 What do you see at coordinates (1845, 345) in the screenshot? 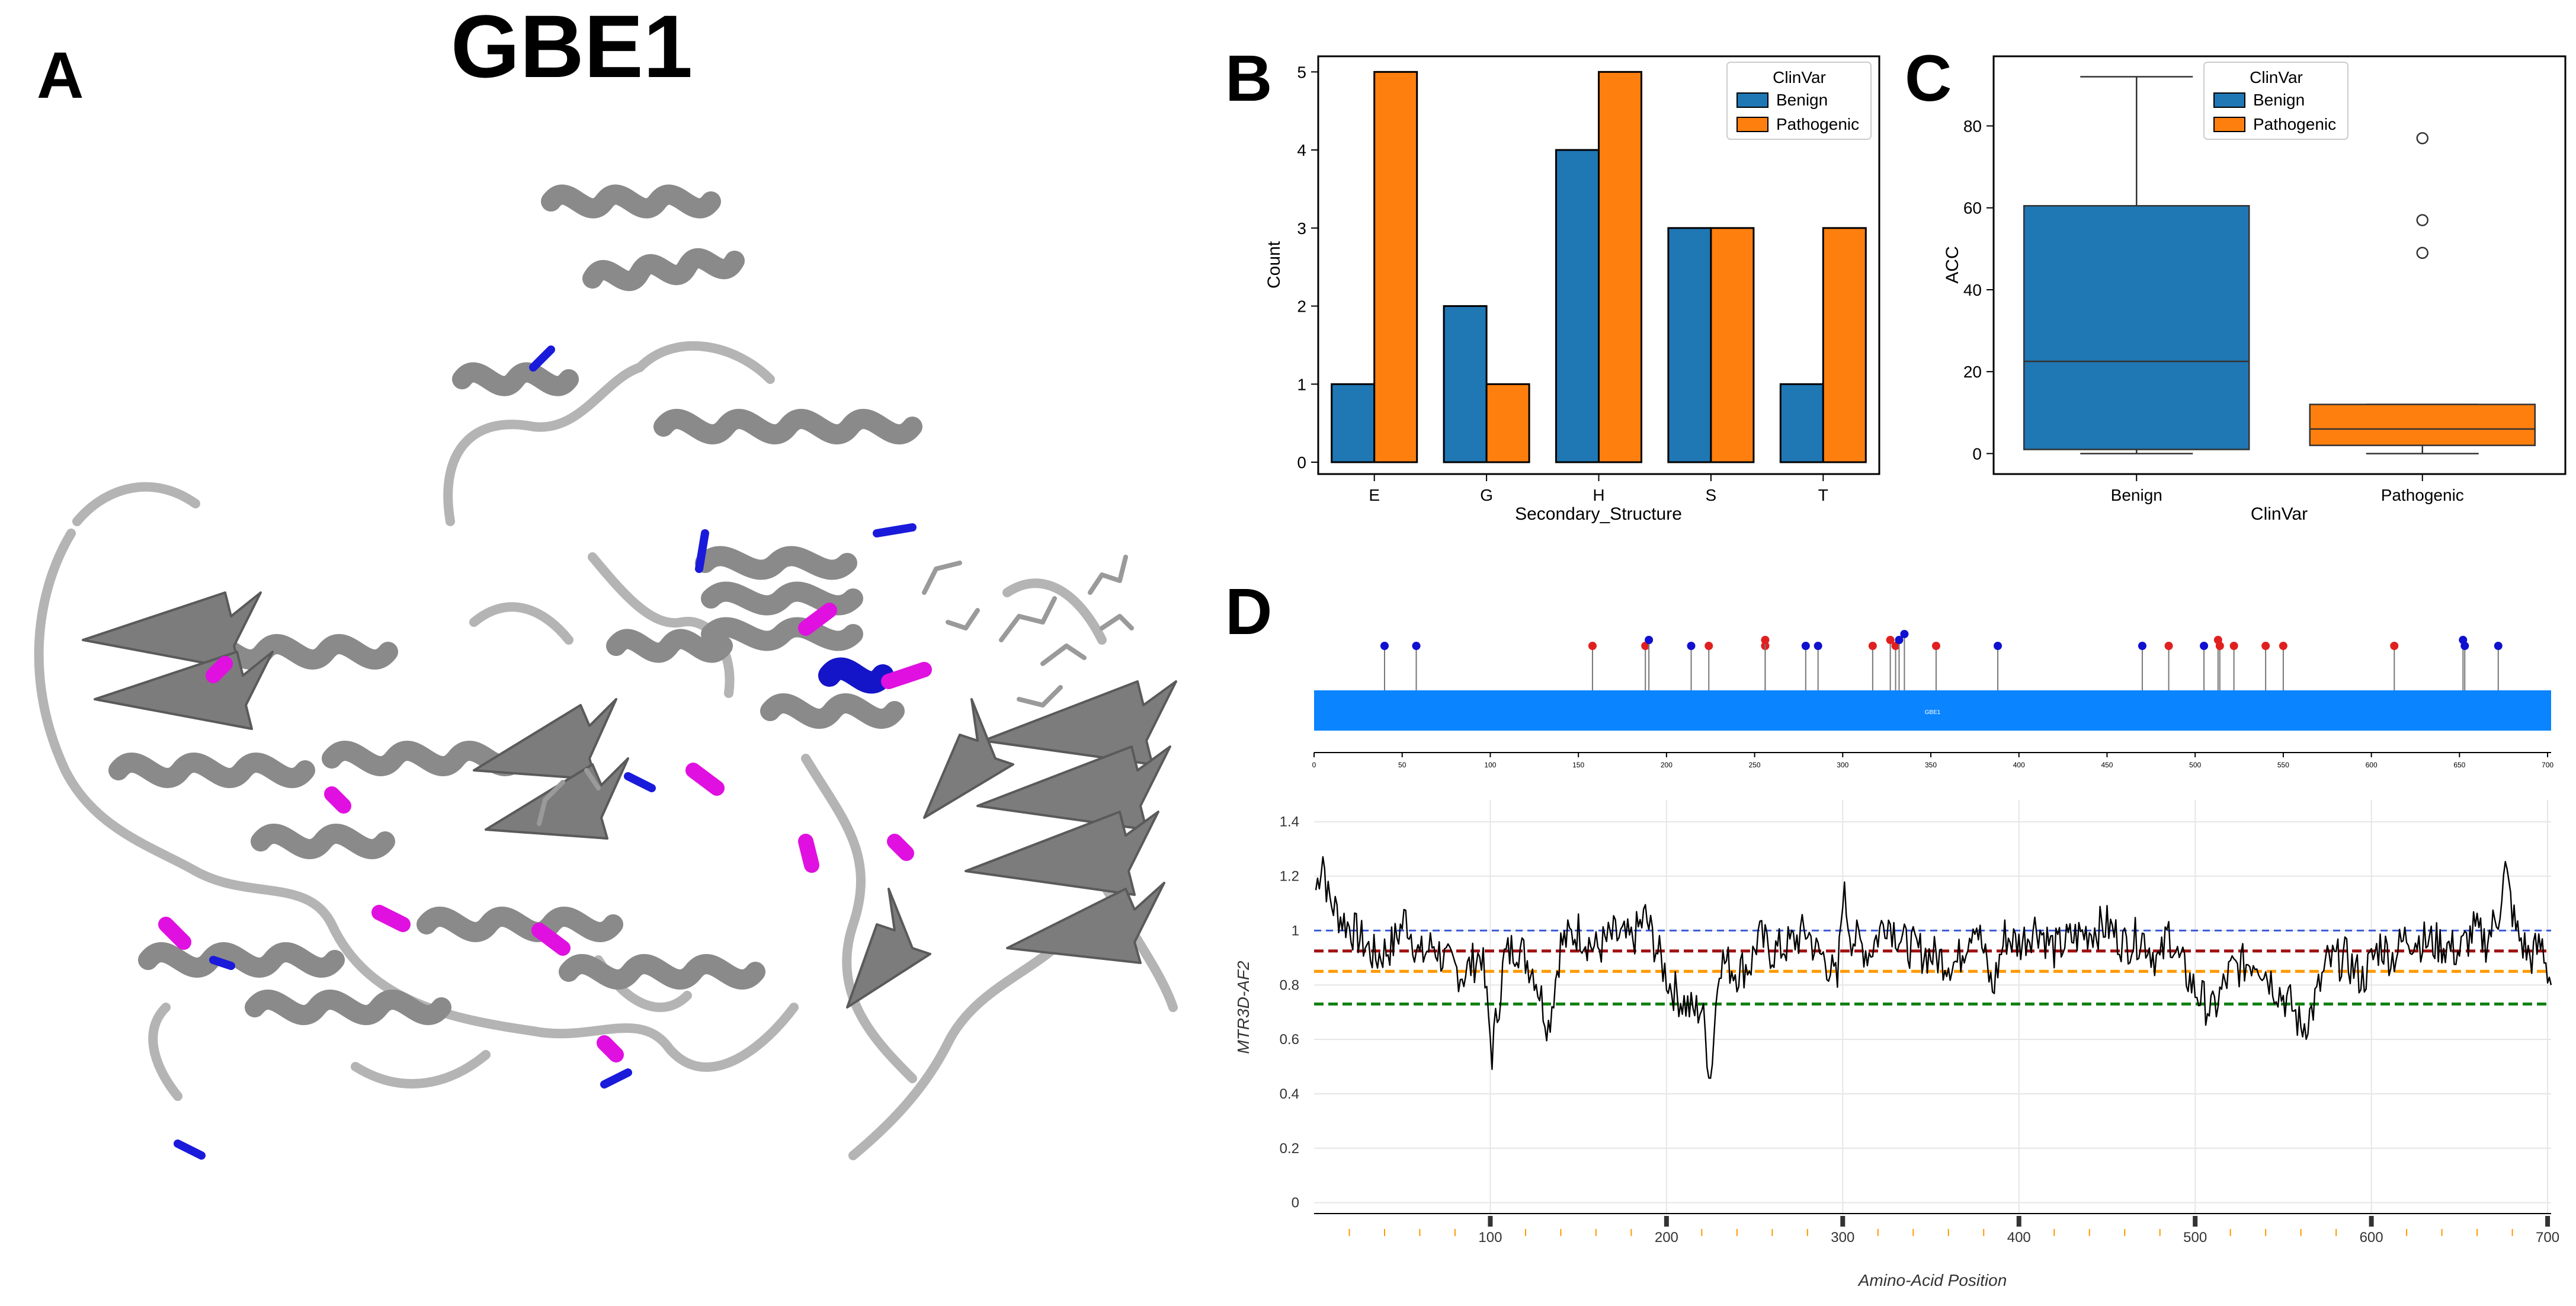
I see `bar-pathogenic-t` at bounding box center [1845, 345].